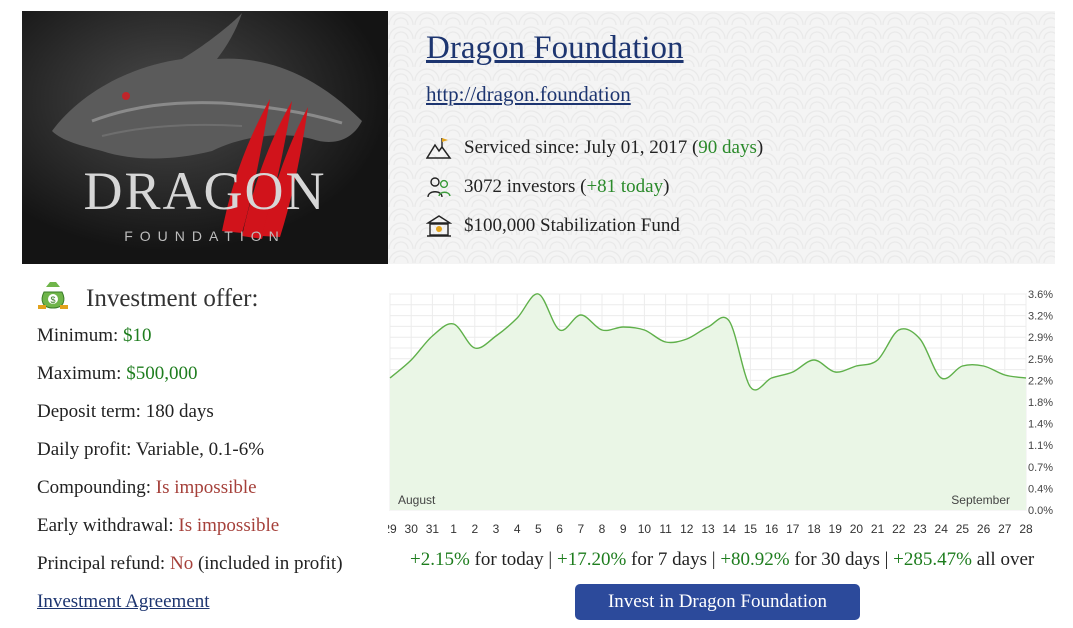 Image resolution: width=1073 pixels, height=628 pixels. I want to click on chart-month-label: August, so click(417, 500).